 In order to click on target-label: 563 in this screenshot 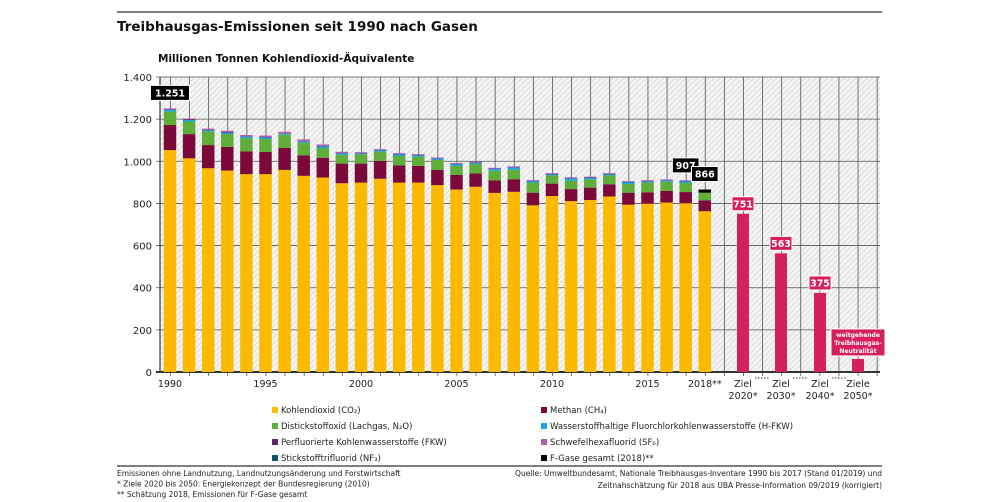, I will do `click(781, 244)`.